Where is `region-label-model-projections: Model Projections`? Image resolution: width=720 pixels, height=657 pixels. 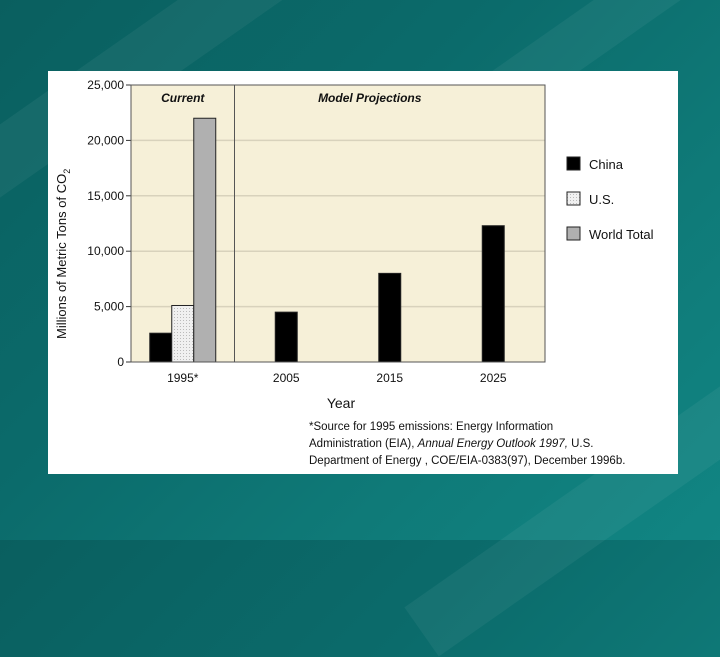
region-label-model-projections: Model Projections is located at coordinates (370, 98).